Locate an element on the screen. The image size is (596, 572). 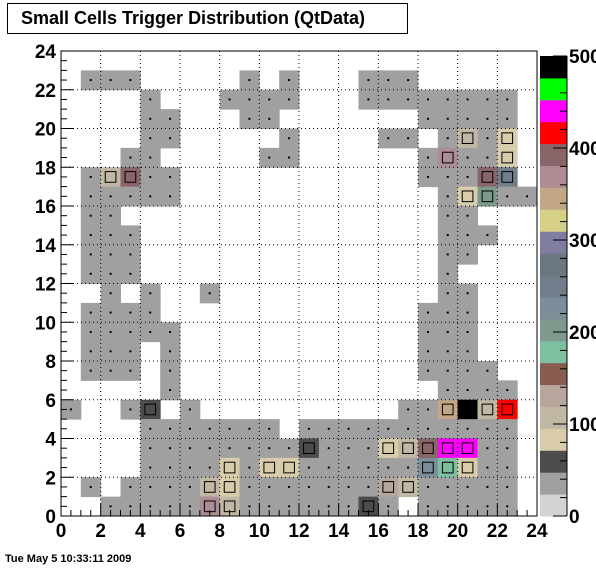
palette-tick-label: 400 is located at coordinates (582, 149).